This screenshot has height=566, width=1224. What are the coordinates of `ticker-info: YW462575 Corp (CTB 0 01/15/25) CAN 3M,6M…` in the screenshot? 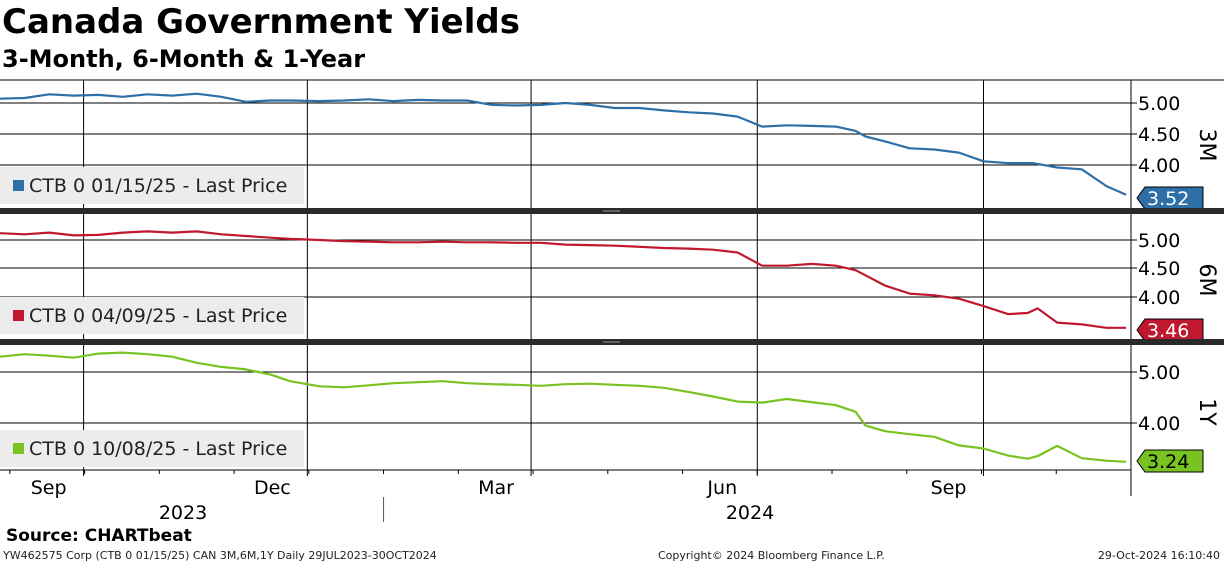 It's located at (220, 555).